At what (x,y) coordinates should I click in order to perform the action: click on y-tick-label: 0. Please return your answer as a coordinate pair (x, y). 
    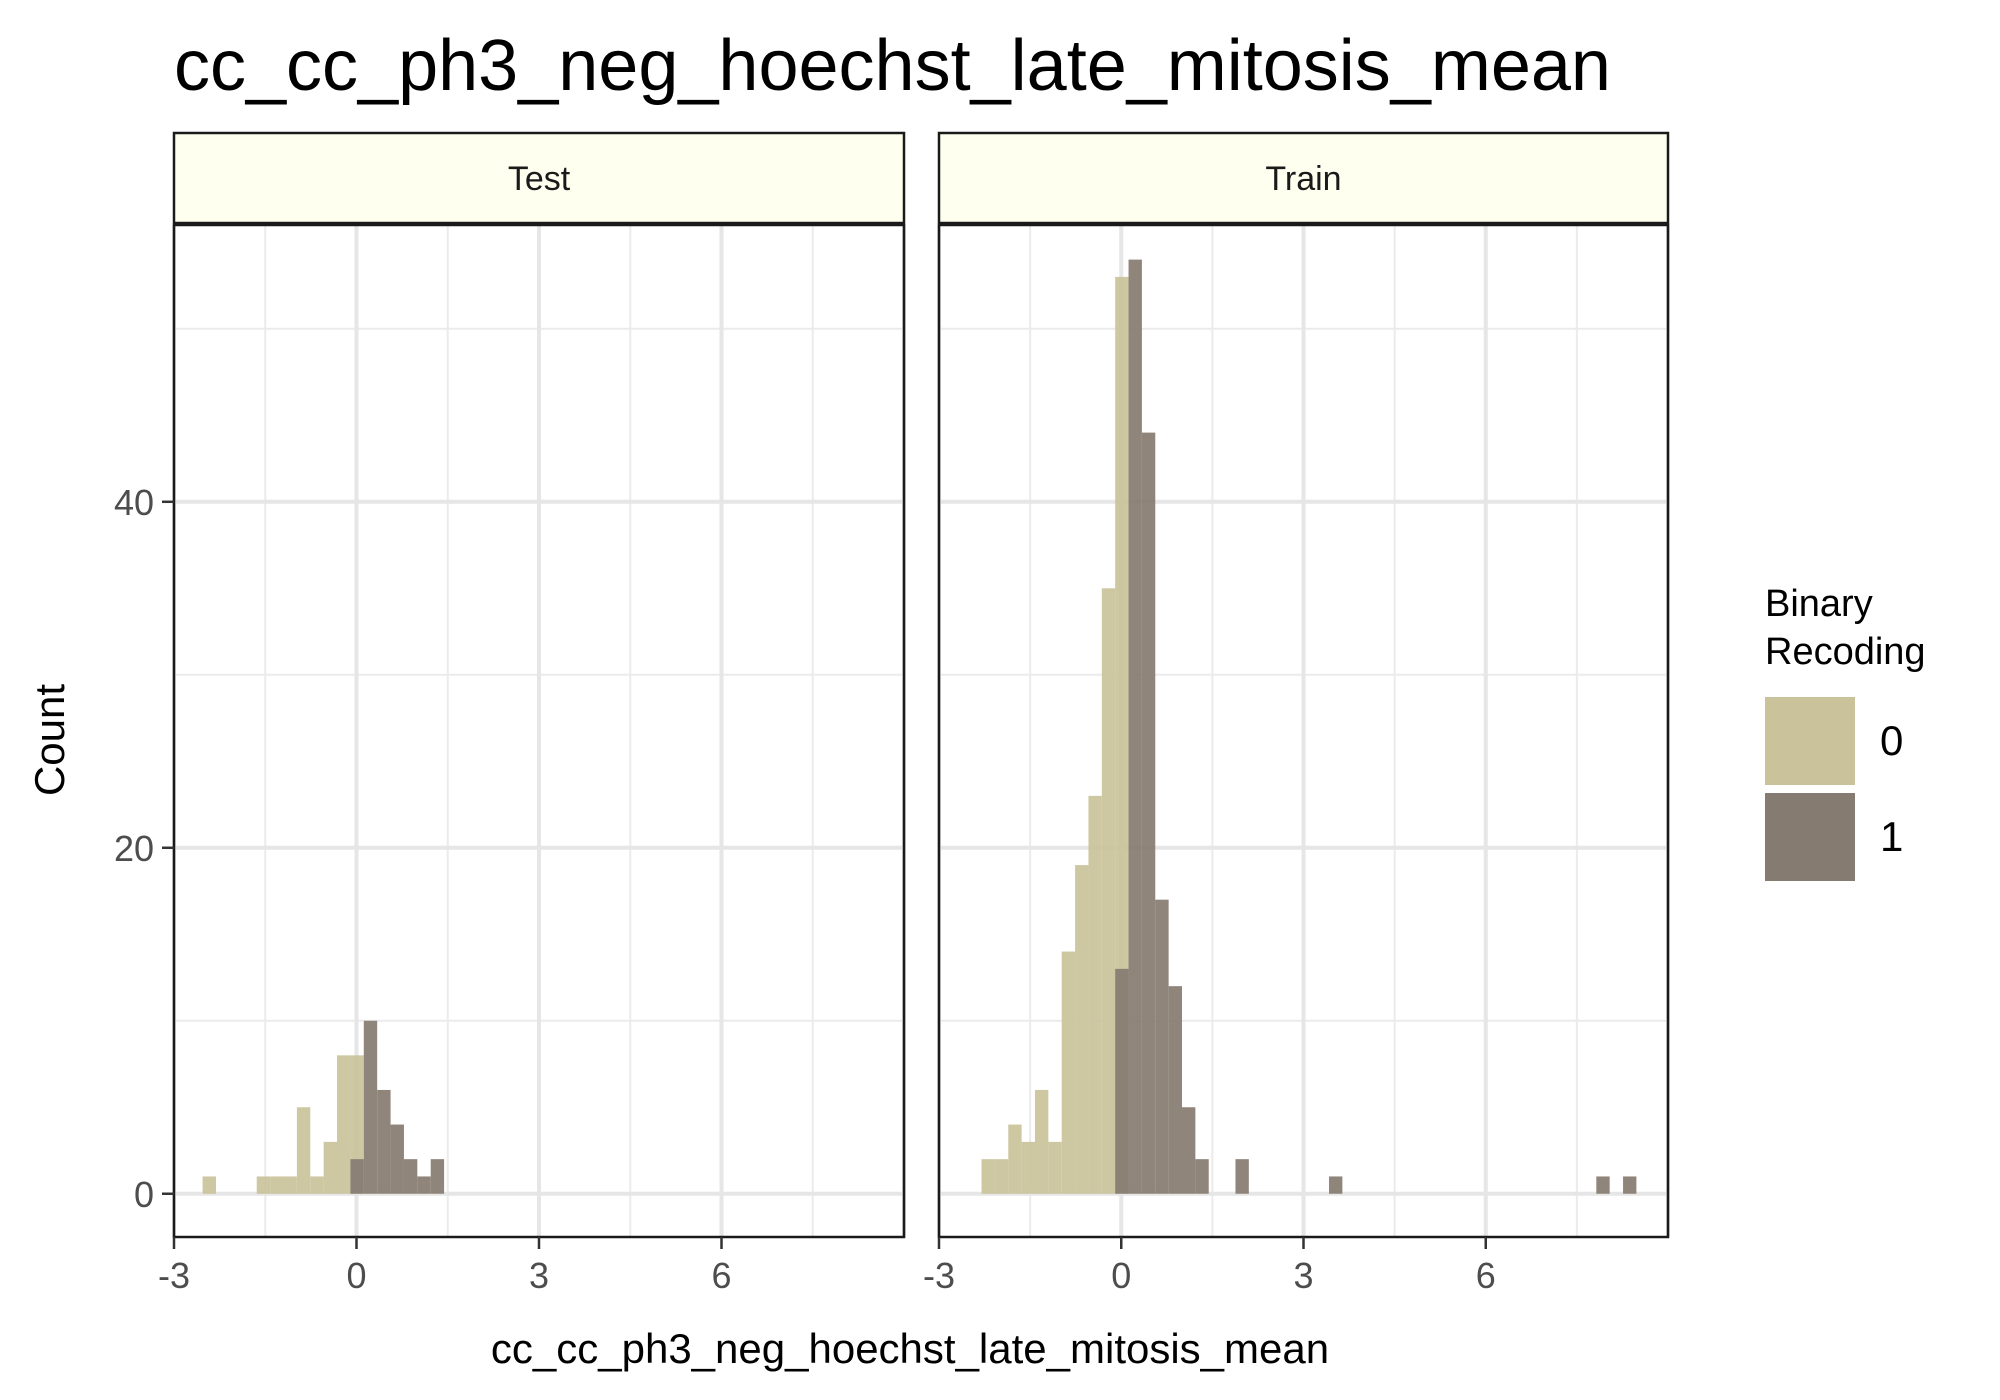
    Looking at the image, I should click on (144, 1194).